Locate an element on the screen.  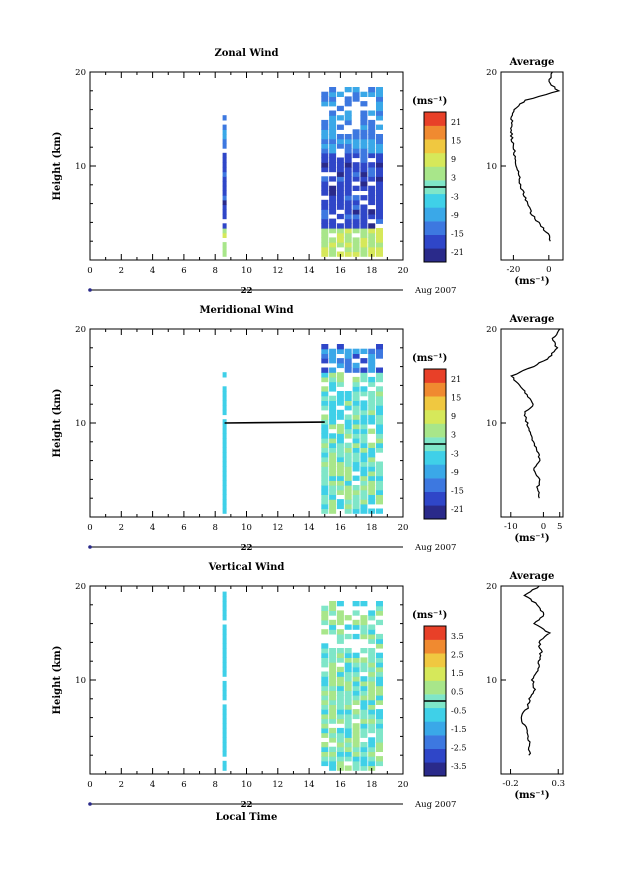
x-tick-label: 16 is located at coordinates (340, 528).